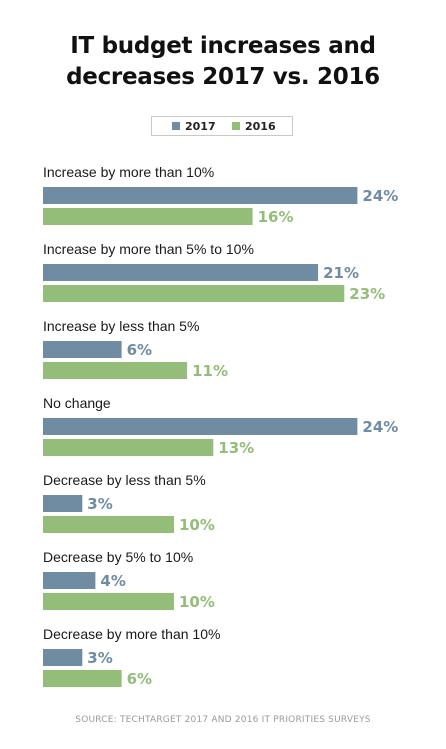  Describe the element at coordinates (236, 126) in the screenshot. I see `legend-swatch-2016` at that location.